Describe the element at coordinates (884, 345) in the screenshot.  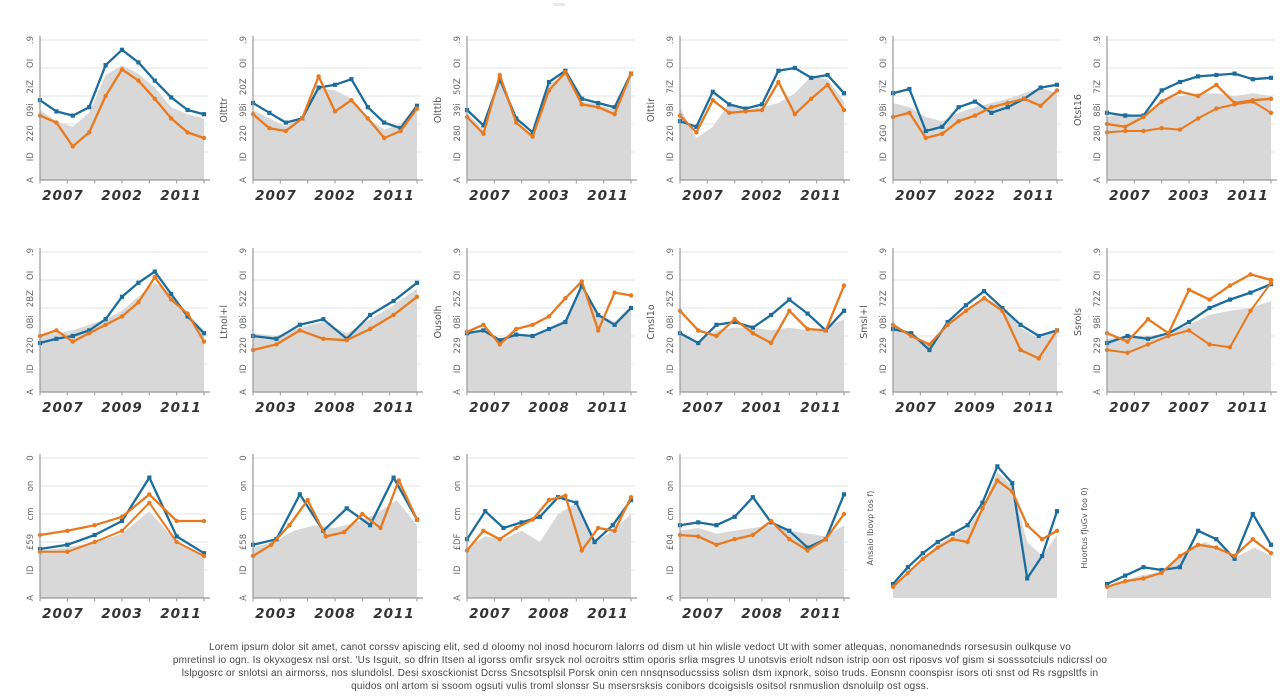
I see `y-tick-label: 229` at that location.